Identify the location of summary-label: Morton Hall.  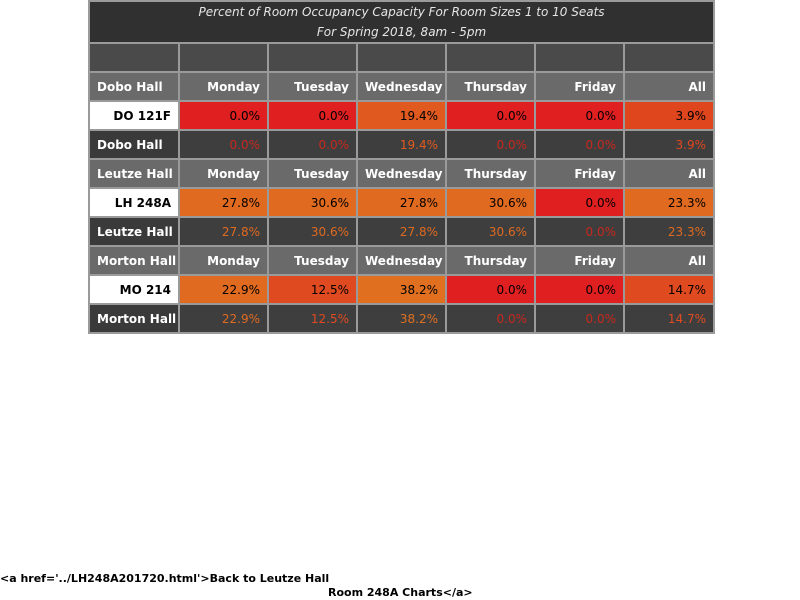
(134, 318).